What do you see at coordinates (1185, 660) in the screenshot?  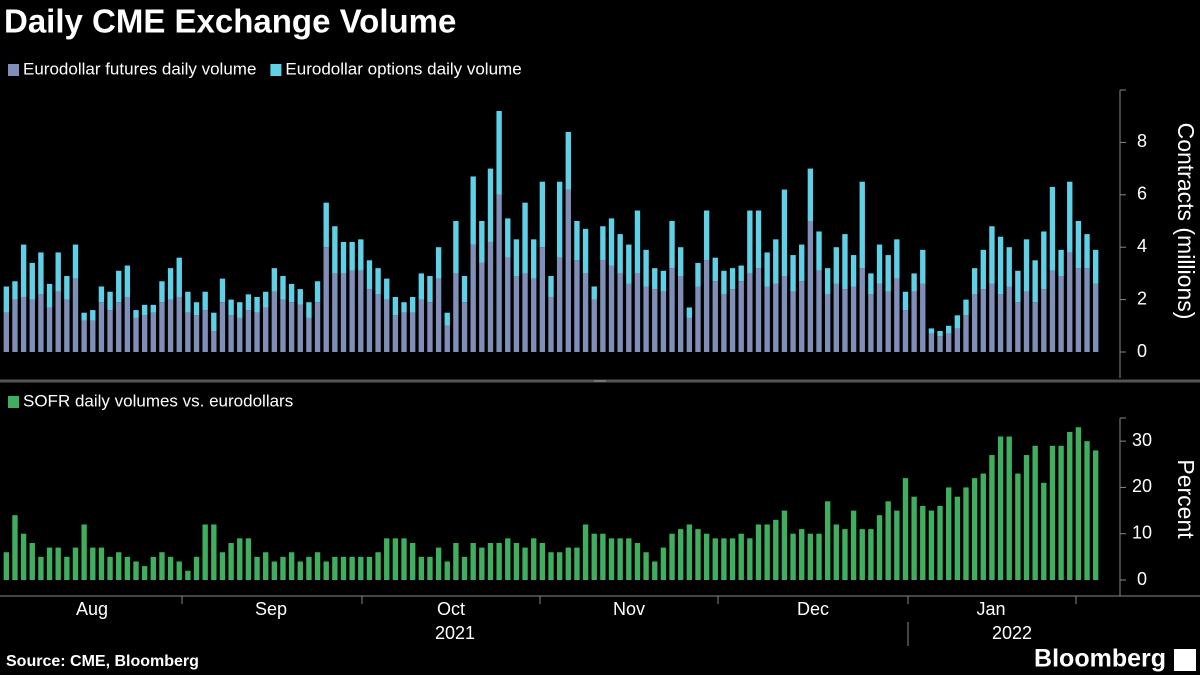 I see `brand-icon` at bounding box center [1185, 660].